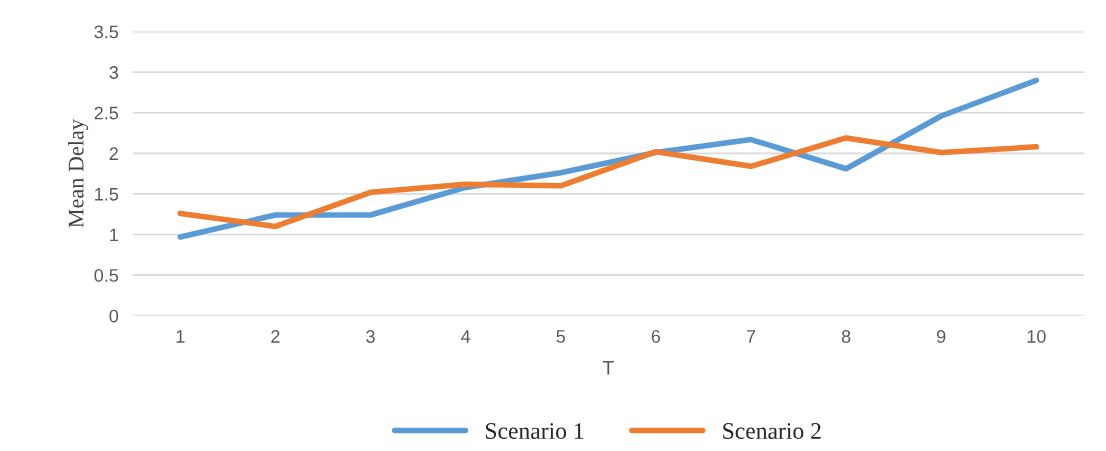  What do you see at coordinates (561, 336) in the screenshot?
I see `x-tick-label: 5` at bounding box center [561, 336].